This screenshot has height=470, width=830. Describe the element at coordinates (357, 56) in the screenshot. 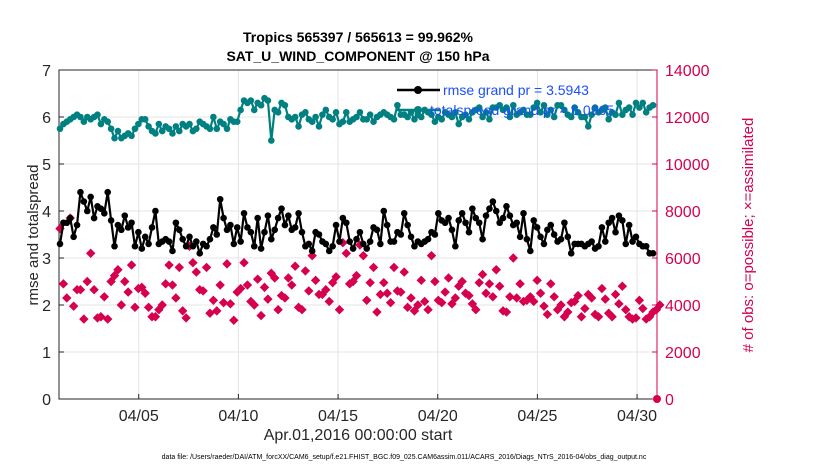

I see `chart-subtitle: SAT_U_WIND_COMPONENT @ 150 hPa` at that location.